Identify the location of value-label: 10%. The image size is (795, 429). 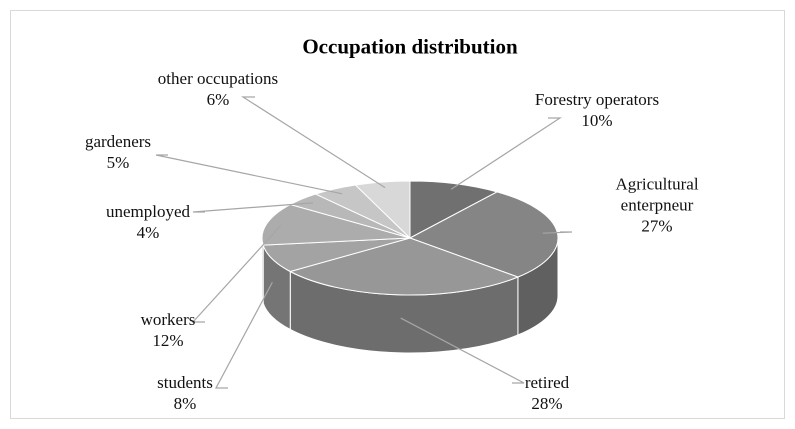
(597, 120).